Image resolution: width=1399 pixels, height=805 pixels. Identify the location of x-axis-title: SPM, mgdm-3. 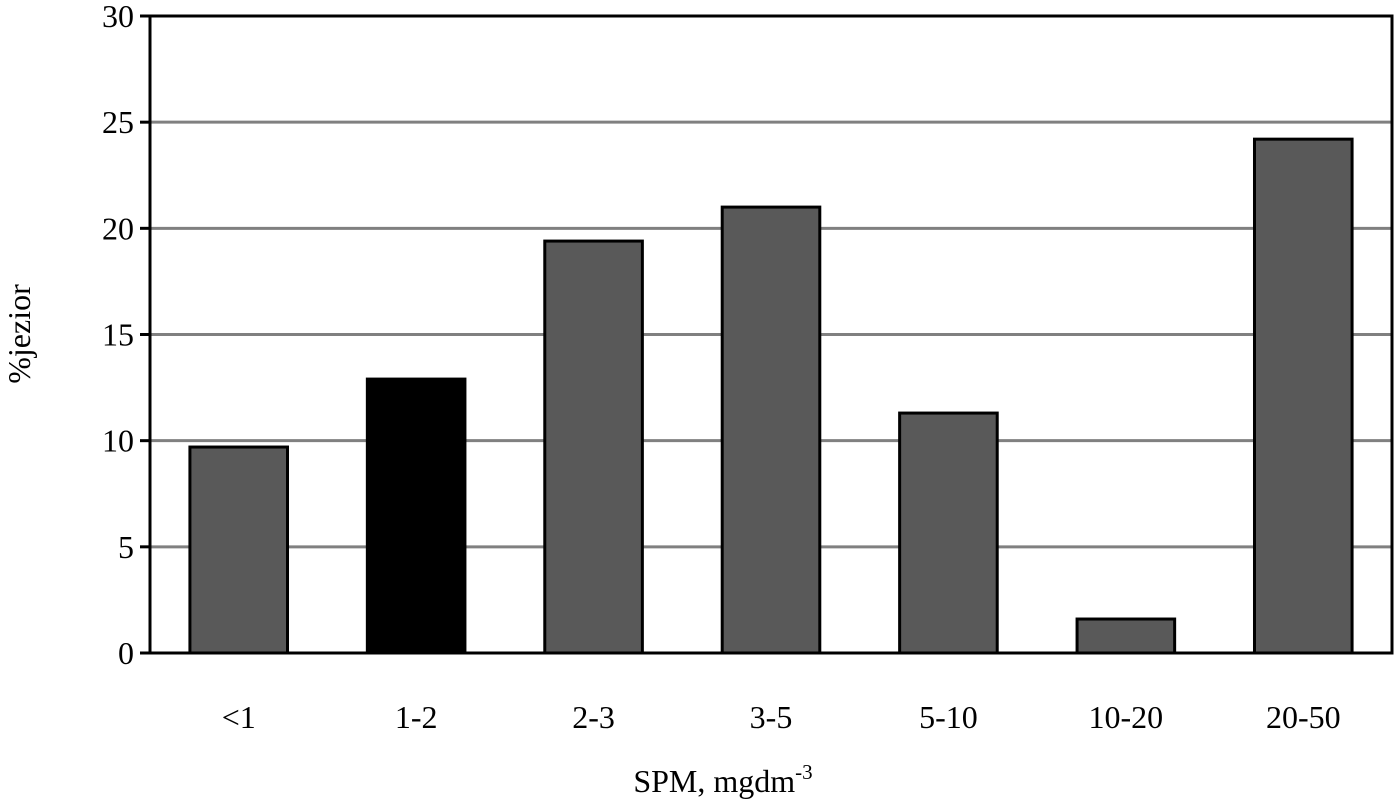
(722, 779).